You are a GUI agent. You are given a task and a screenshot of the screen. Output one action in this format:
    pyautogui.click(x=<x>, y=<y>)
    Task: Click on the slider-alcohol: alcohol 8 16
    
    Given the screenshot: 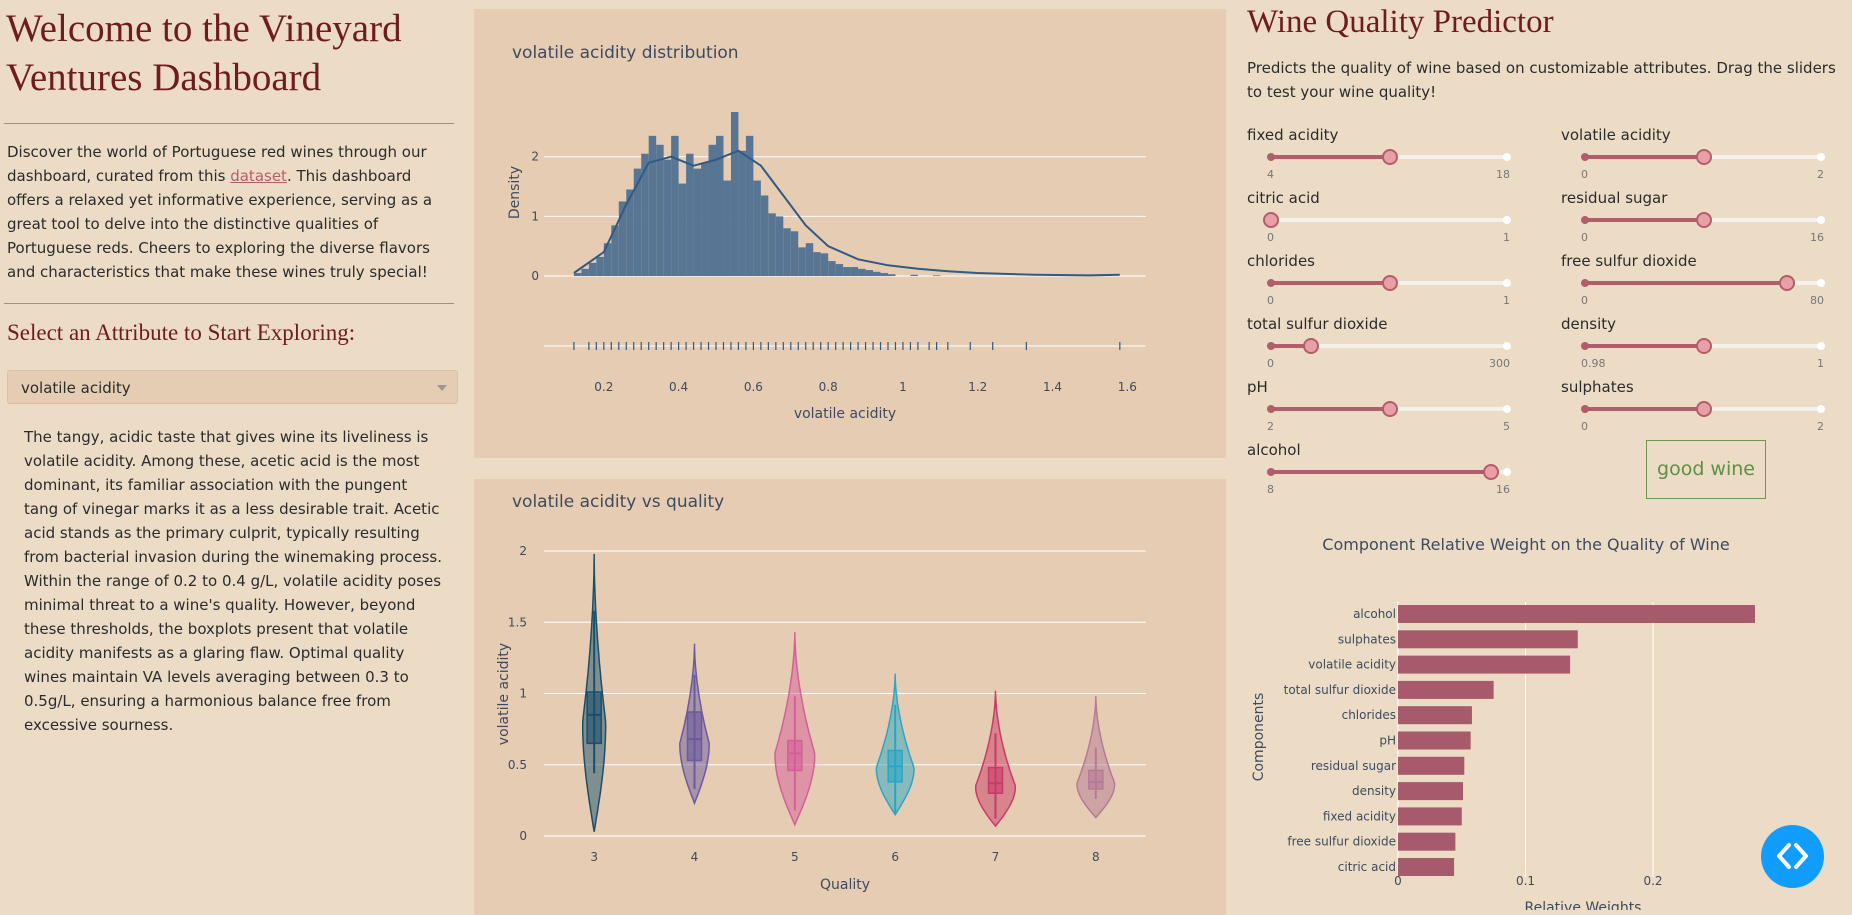 What is the action you would take?
    pyautogui.click(x=1375, y=472)
    